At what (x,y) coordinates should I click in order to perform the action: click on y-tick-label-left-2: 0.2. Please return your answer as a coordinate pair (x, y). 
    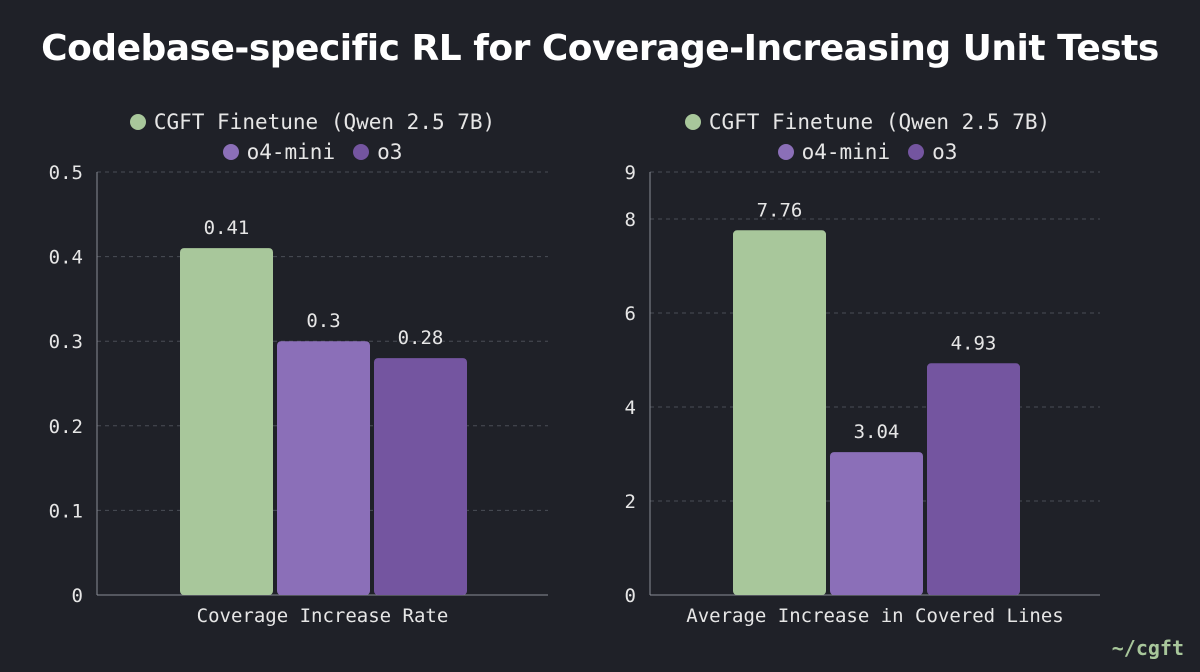
    Looking at the image, I should click on (66, 427).